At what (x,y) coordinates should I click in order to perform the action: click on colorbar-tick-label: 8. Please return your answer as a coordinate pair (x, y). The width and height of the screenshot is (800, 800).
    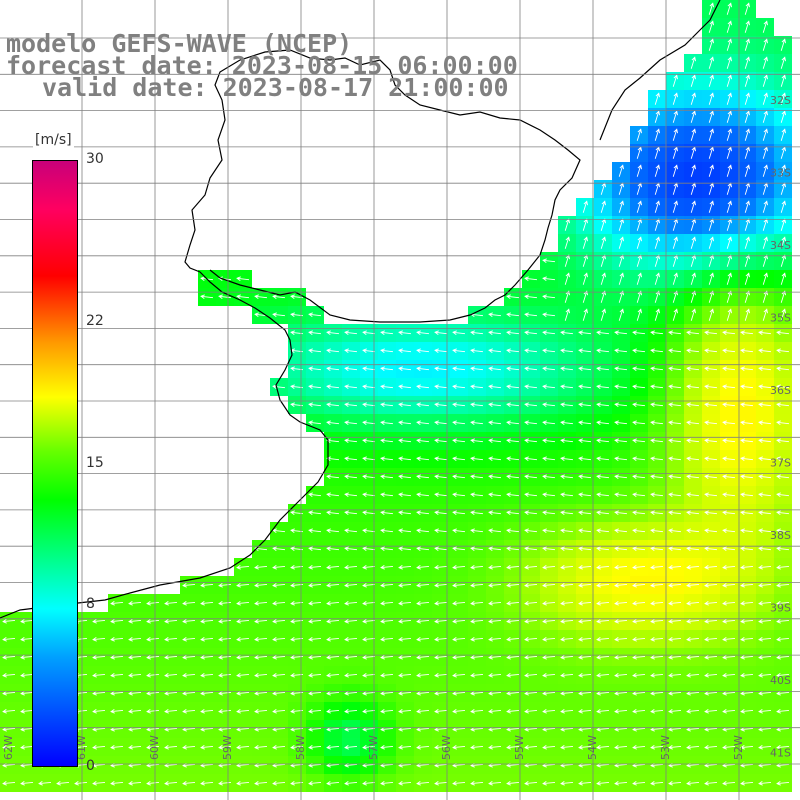
    Looking at the image, I should click on (90, 604).